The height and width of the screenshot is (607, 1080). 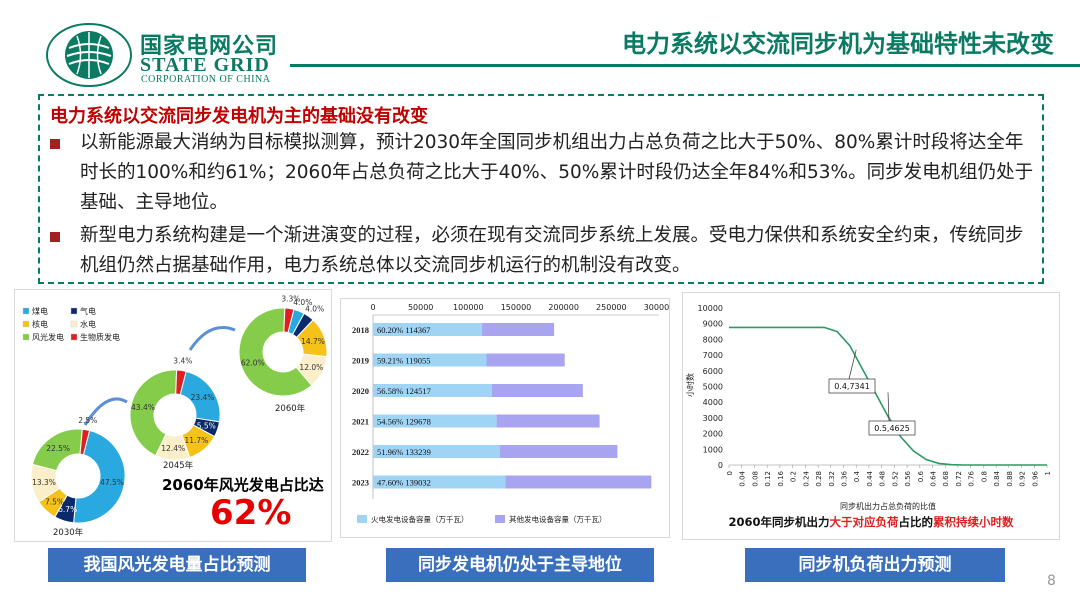 What do you see at coordinates (360, 483) in the screenshot?
I see `y-tick-label: 2023` at bounding box center [360, 483].